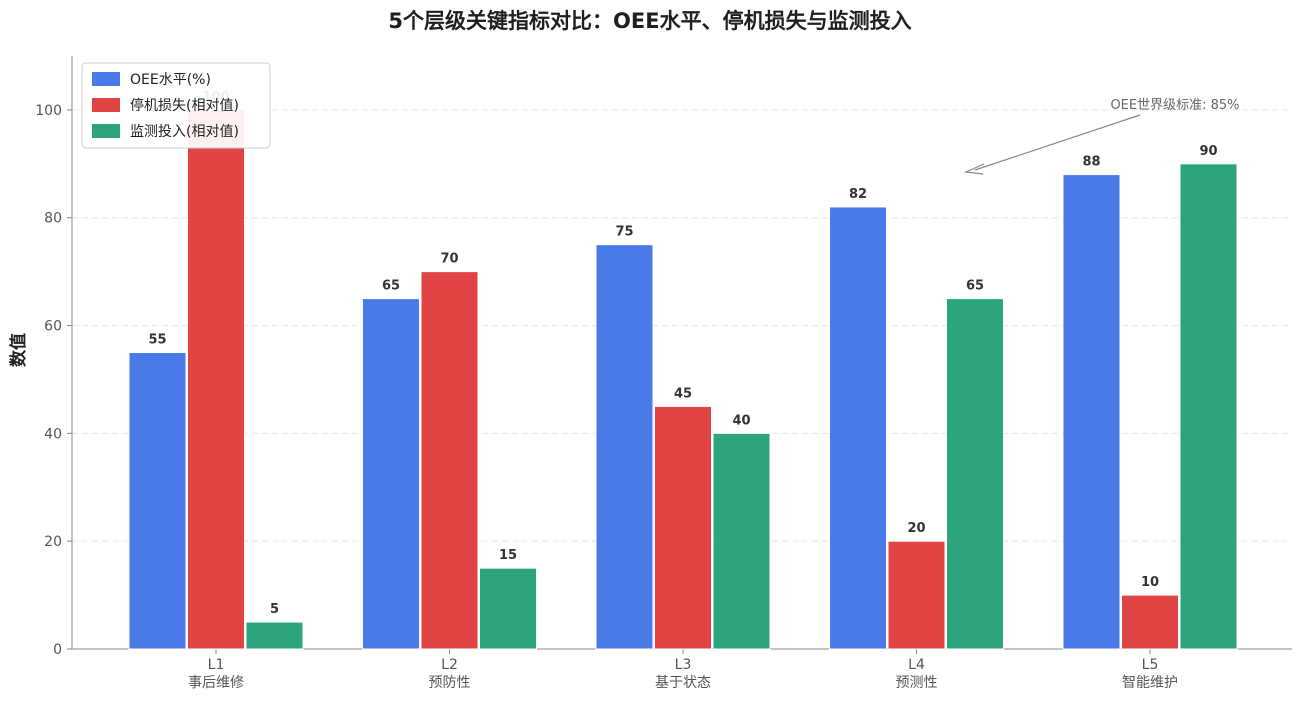 The height and width of the screenshot is (704, 1301). What do you see at coordinates (649, 21) in the screenshot?
I see `chart-title: 5个层级关键指标对比：OEE水平、停机损失与监测投入` at bounding box center [649, 21].